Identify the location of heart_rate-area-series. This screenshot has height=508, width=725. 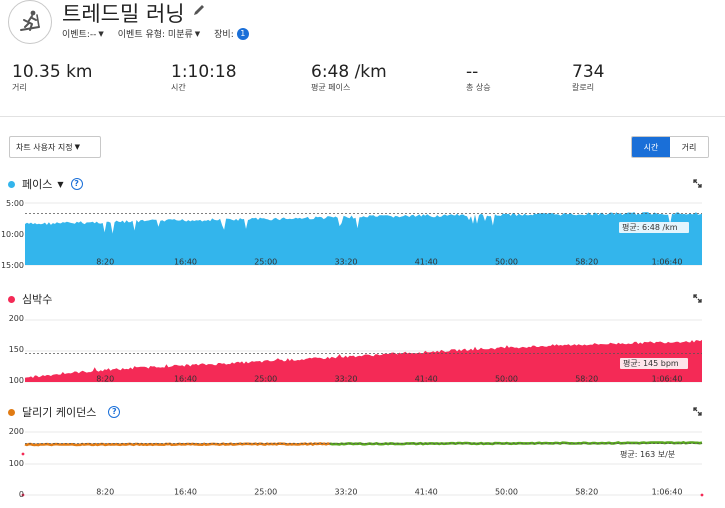
(363, 360).